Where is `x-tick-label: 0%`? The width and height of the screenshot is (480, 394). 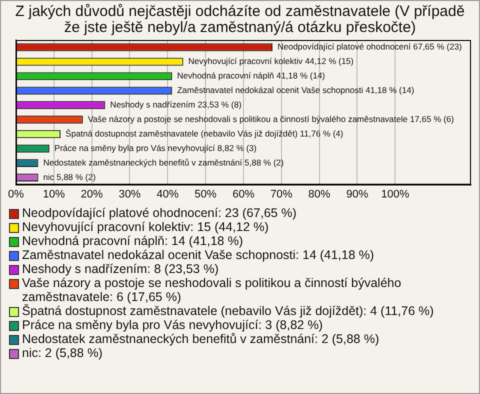
x-tick-label: 0% is located at coordinates (16, 194).